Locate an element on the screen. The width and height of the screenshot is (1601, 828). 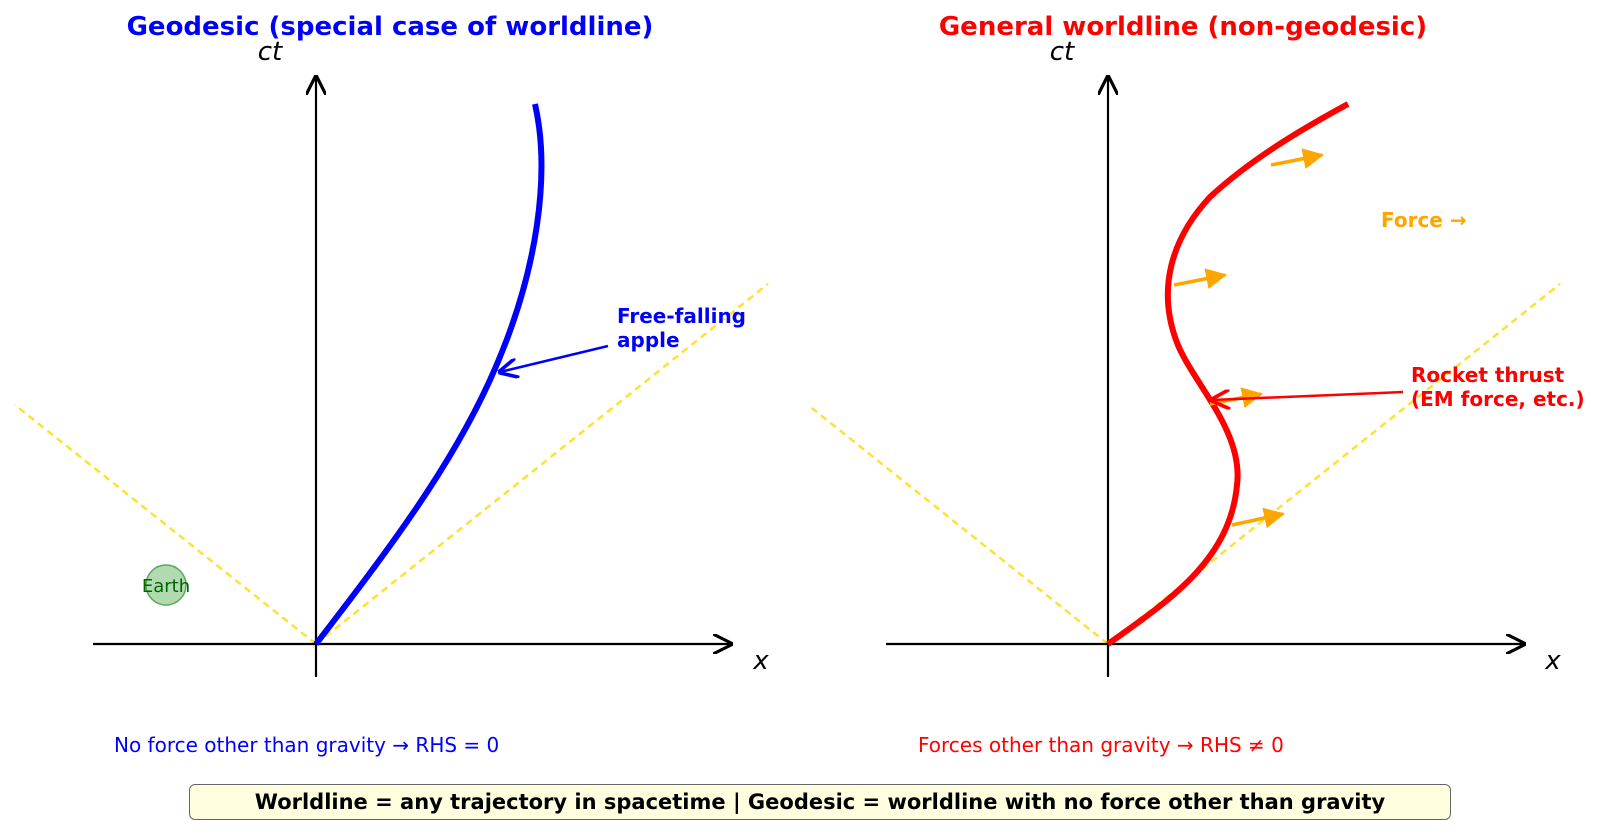
left-caption: No force other than gravity → RHS = 0 is located at coordinates (306, 745).